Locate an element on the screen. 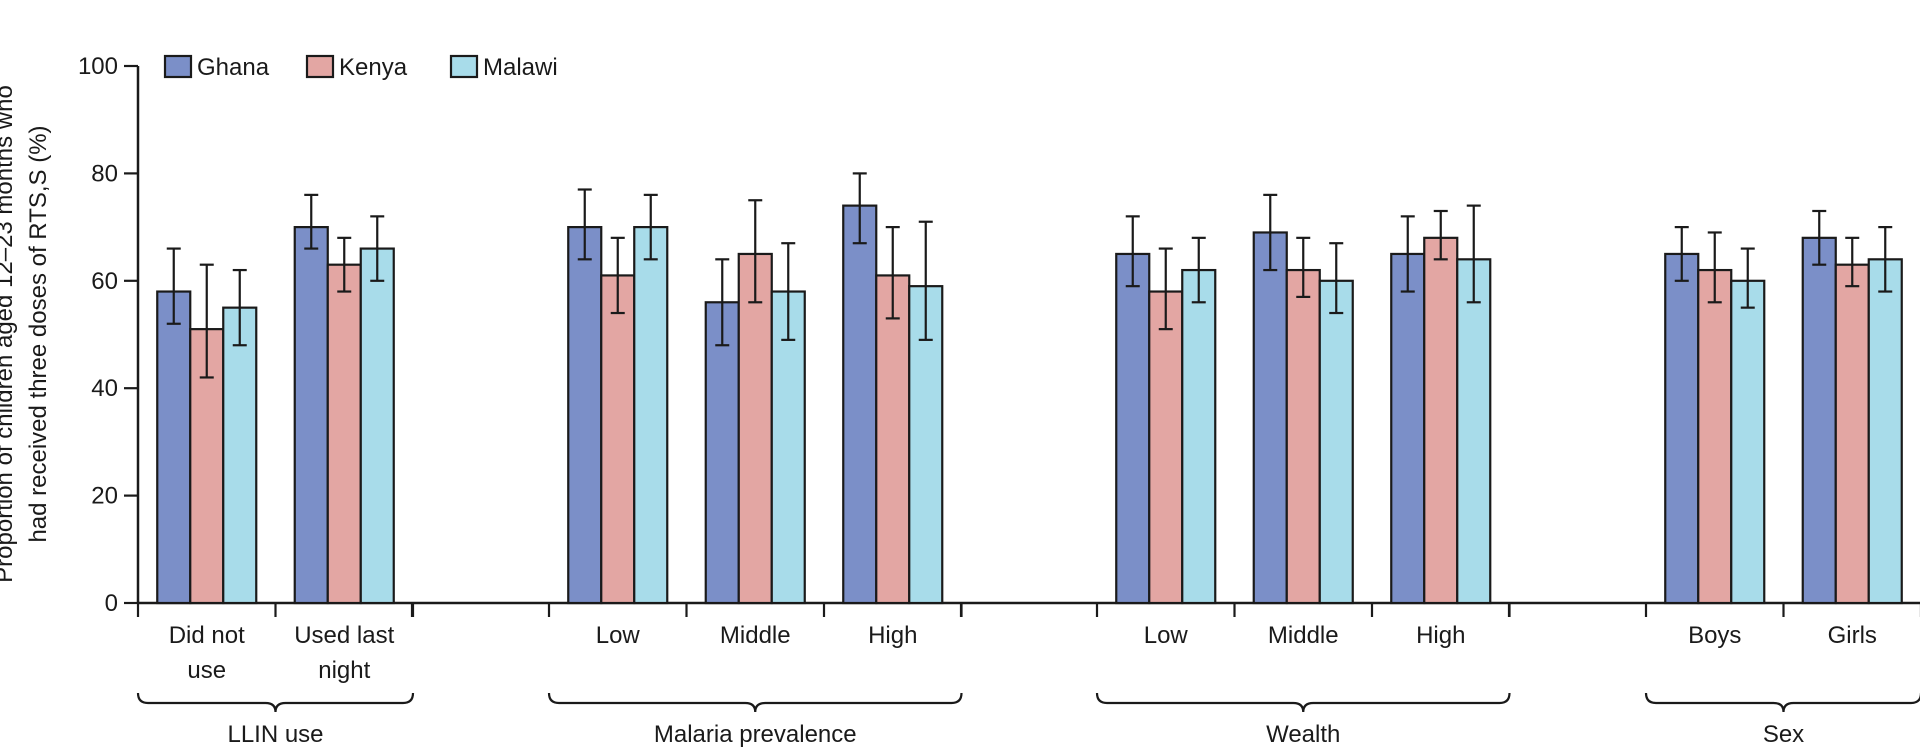 Image resolution: width=1920 pixels, height=748 pixels. legend-swatch-ghana is located at coordinates (178, 66).